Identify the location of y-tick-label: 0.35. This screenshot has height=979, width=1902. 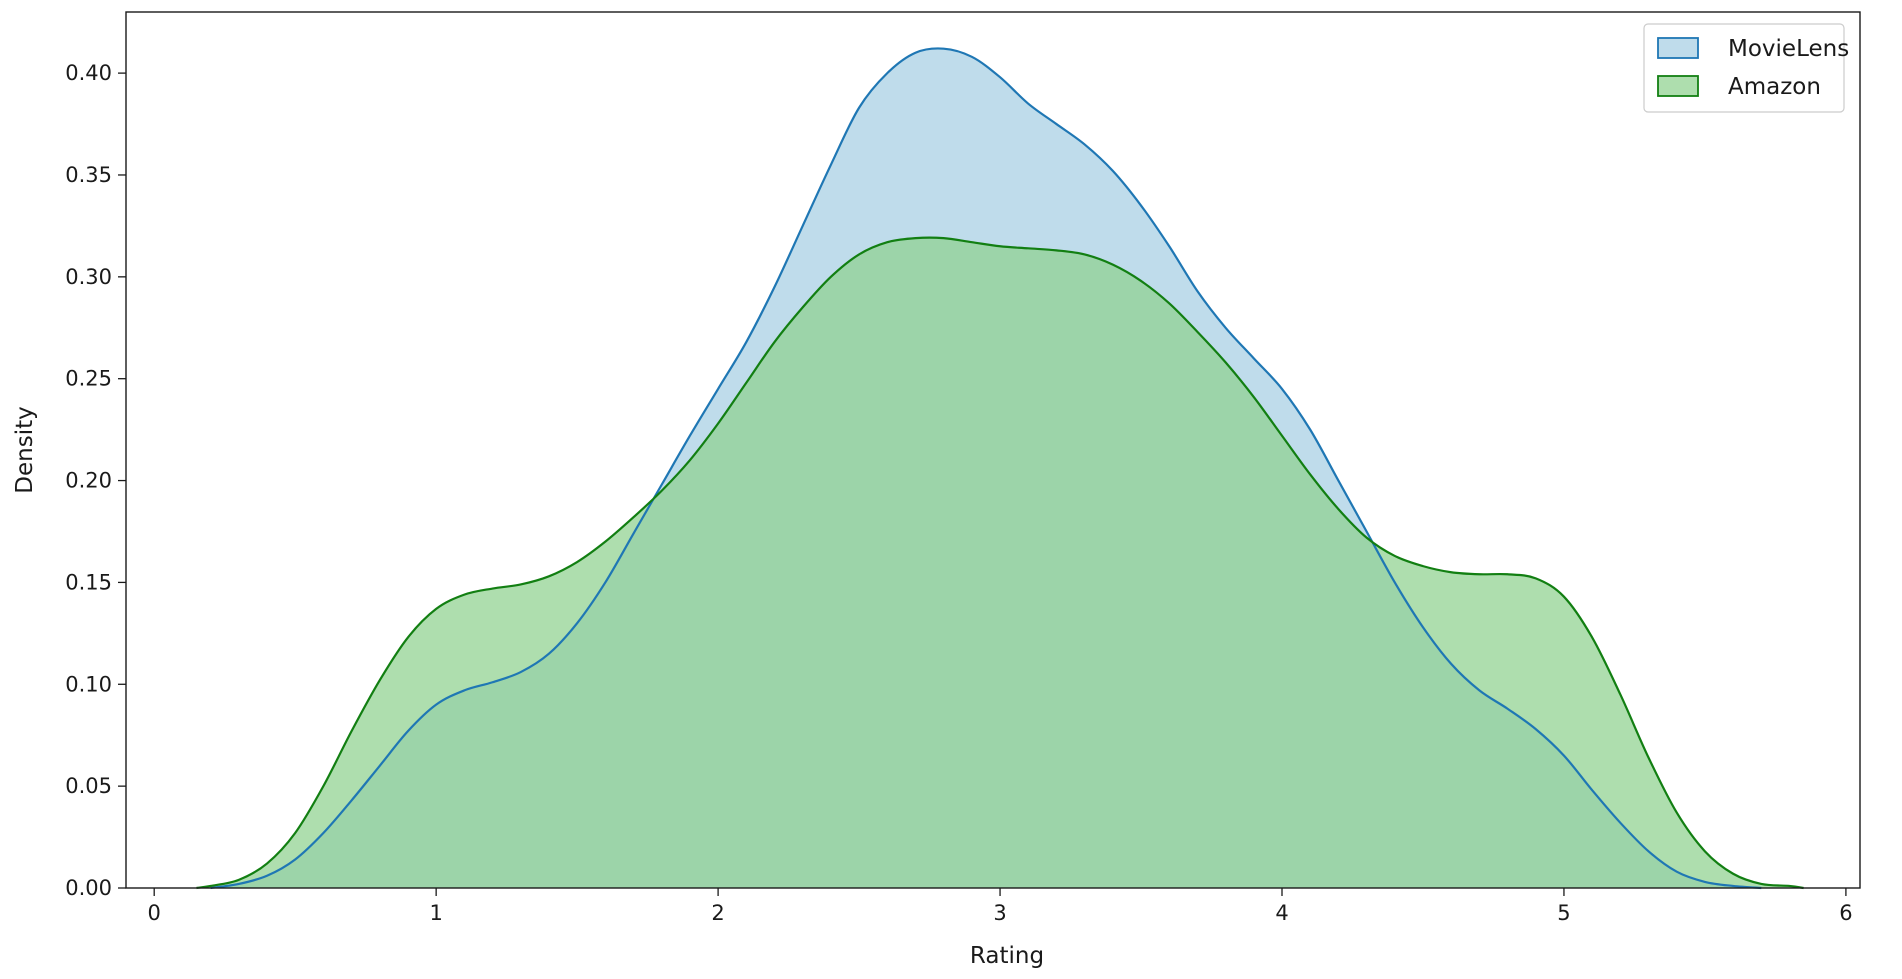
(88, 175).